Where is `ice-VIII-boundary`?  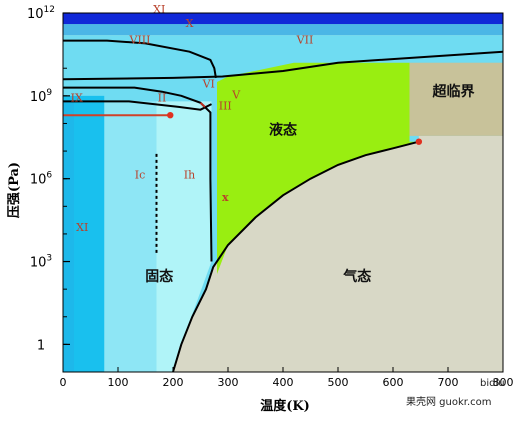
ice-VIII-boundary is located at coordinates (140, 59).